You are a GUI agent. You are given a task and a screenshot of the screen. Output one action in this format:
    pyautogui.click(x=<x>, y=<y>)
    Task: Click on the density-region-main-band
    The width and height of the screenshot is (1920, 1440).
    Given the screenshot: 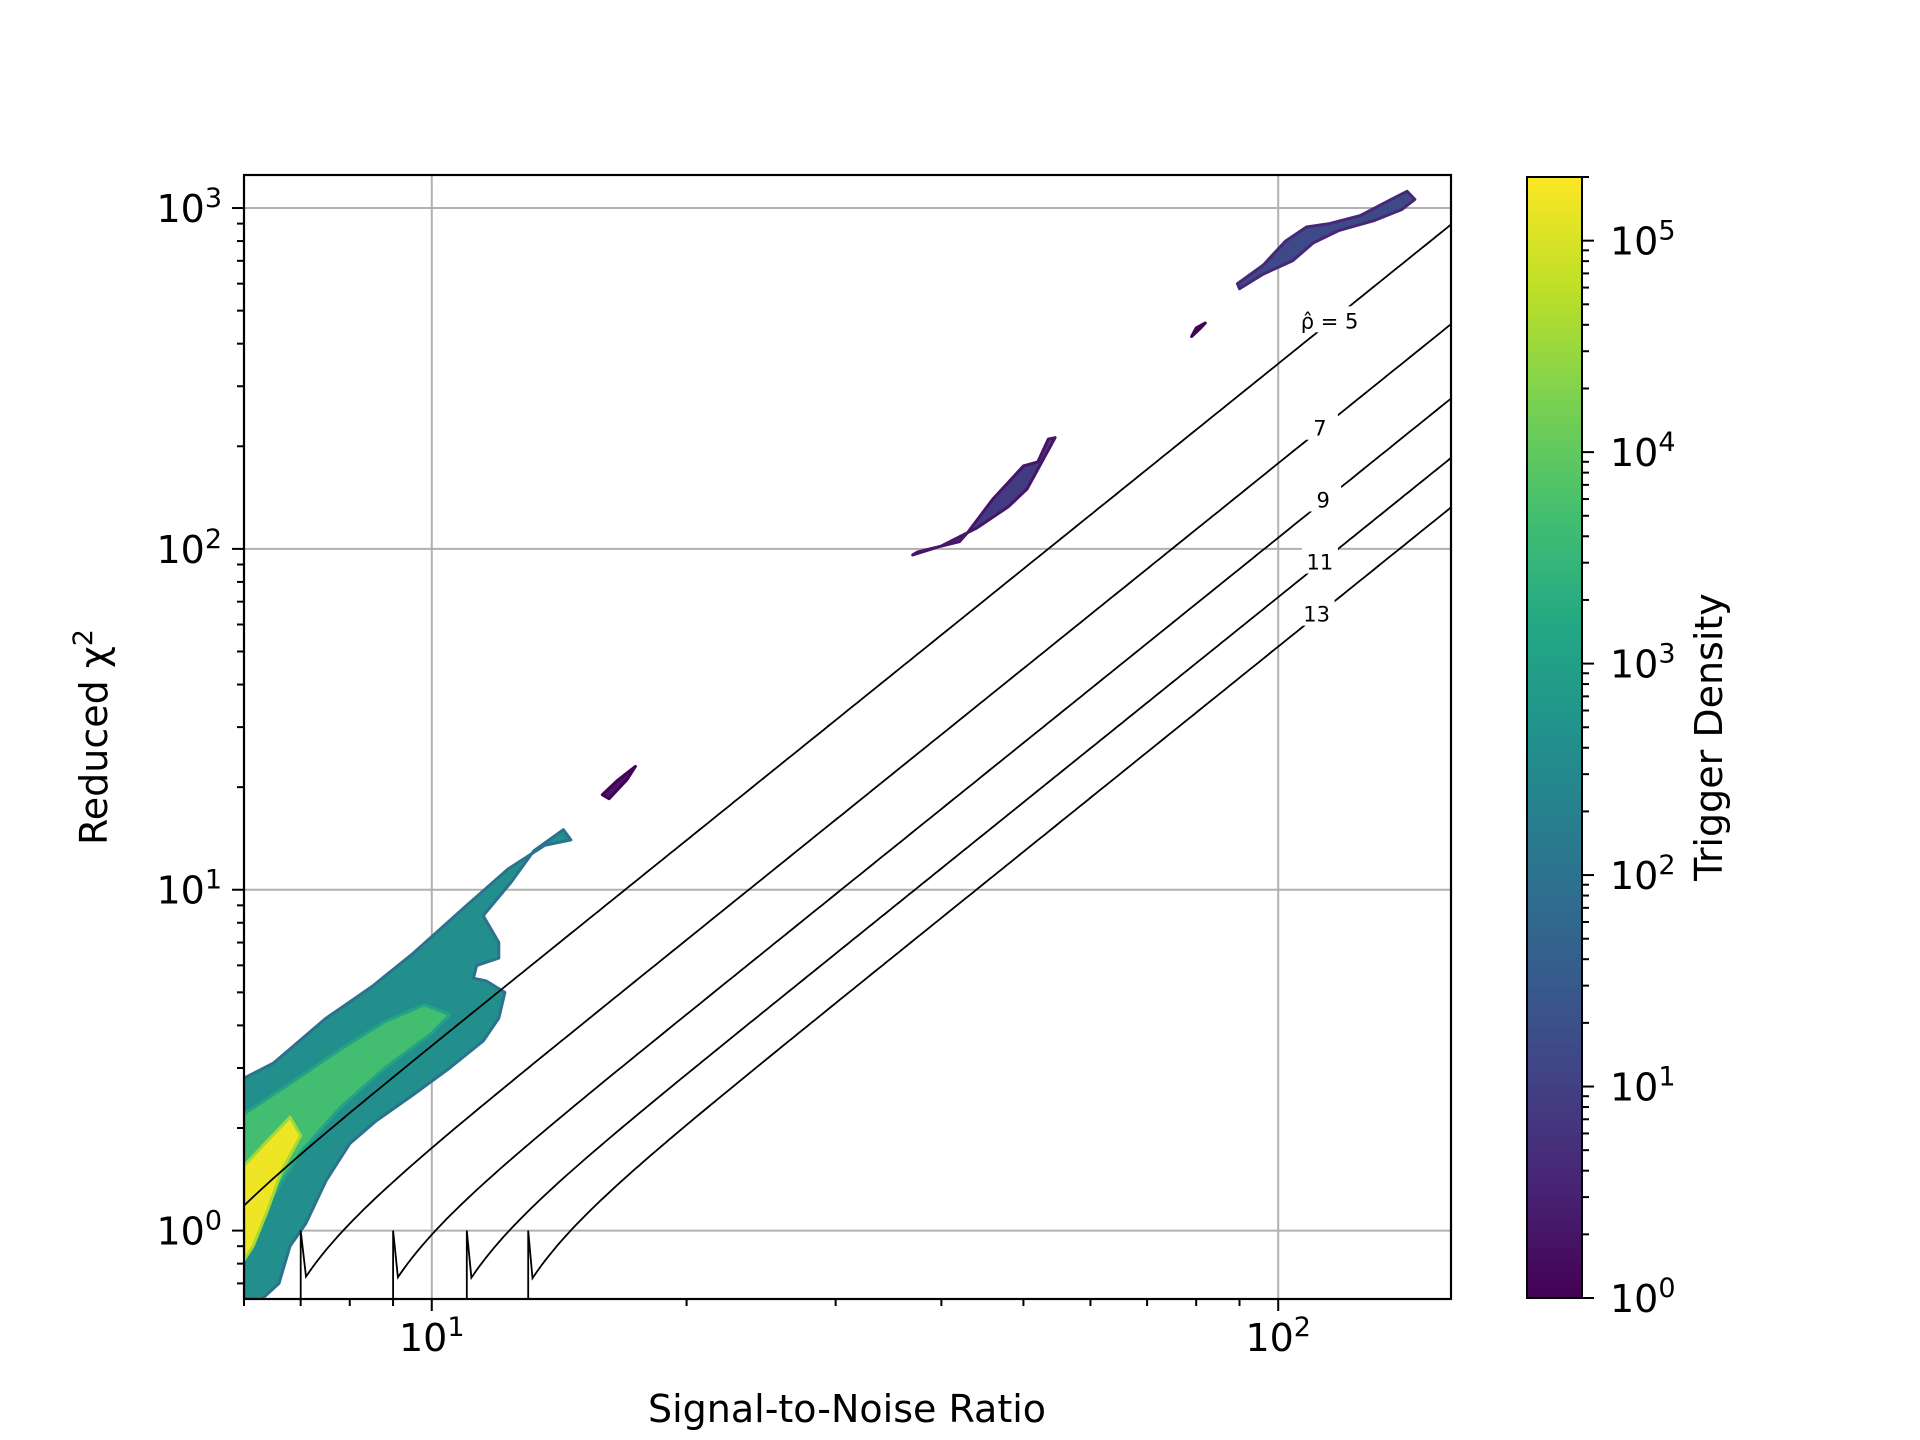 What is the action you would take?
    pyautogui.click(x=408, y=1063)
    